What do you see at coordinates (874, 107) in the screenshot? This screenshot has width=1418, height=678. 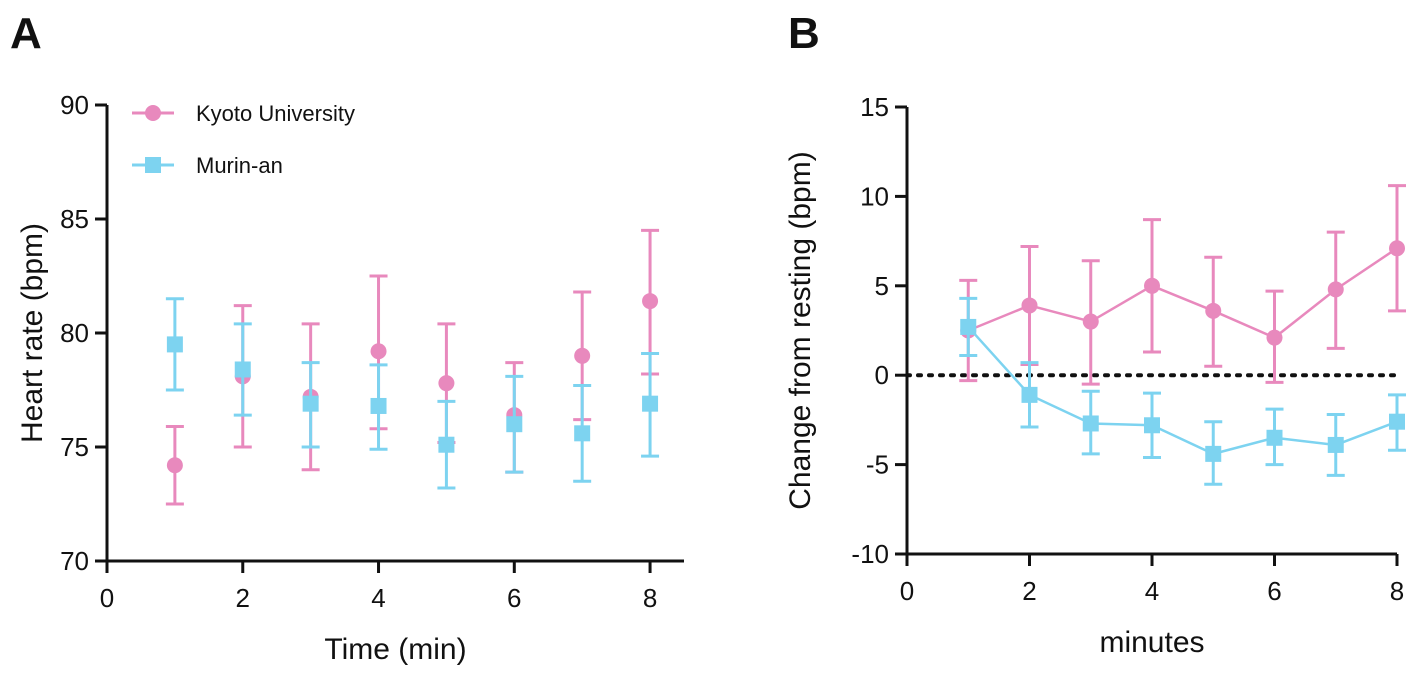 I see `y-tick-label: 15` at bounding box center [874, 107].